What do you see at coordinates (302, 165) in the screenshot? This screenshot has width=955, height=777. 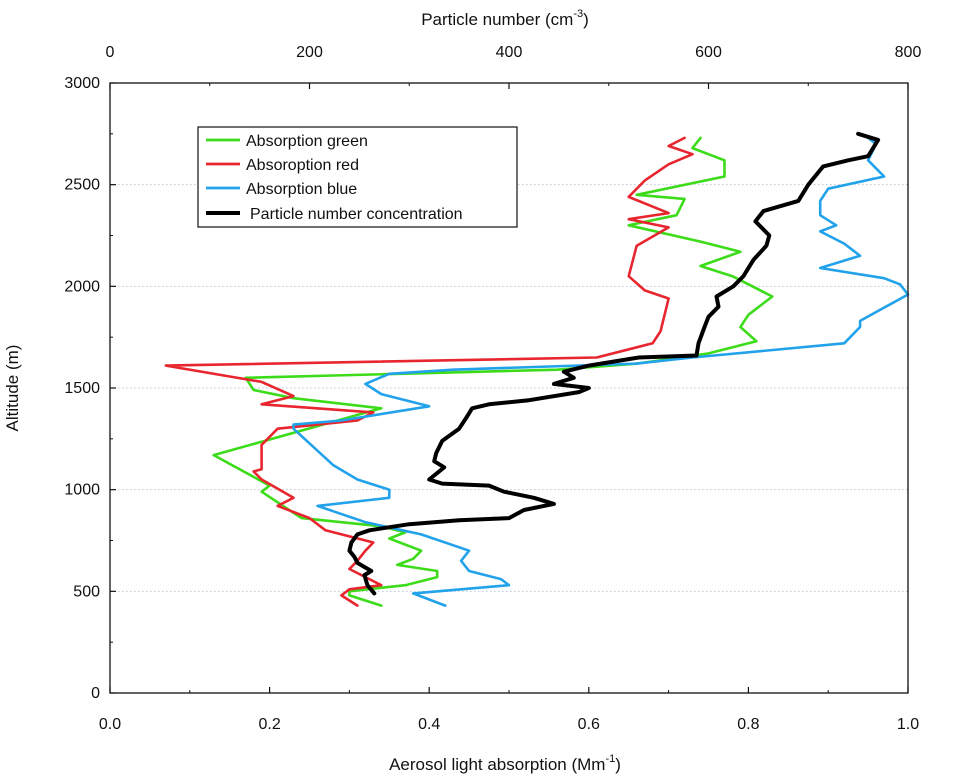 I see `legend-label-absoroption-red: Absoroption red` at bounding box center [302, 165].